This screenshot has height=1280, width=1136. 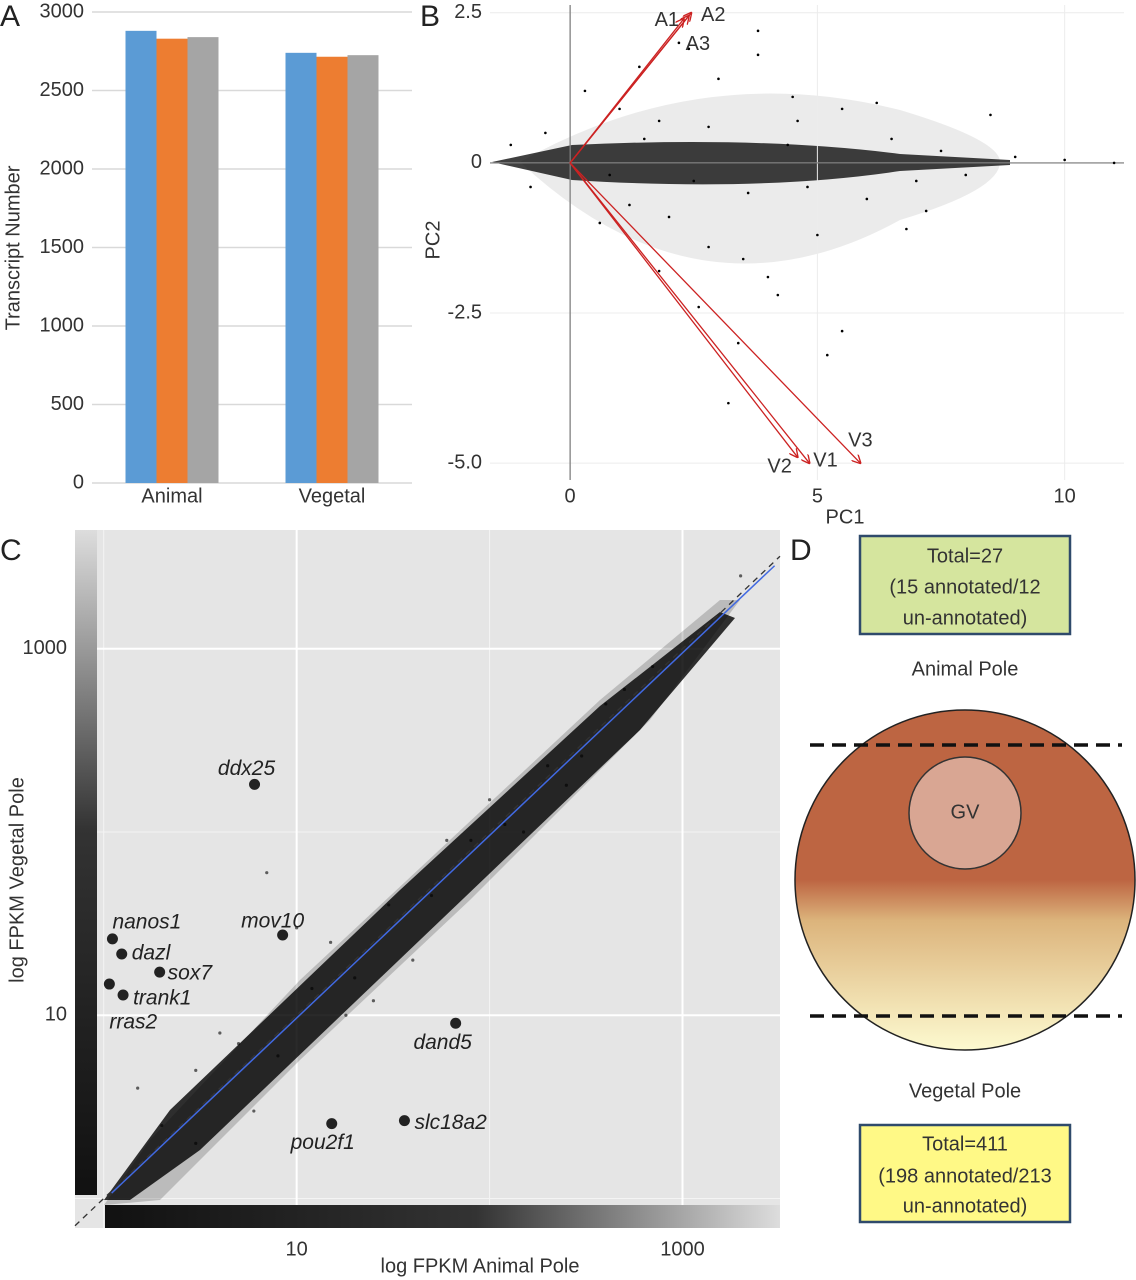 I want to click on gene-label: dand5, so click(x=442, y=1042).